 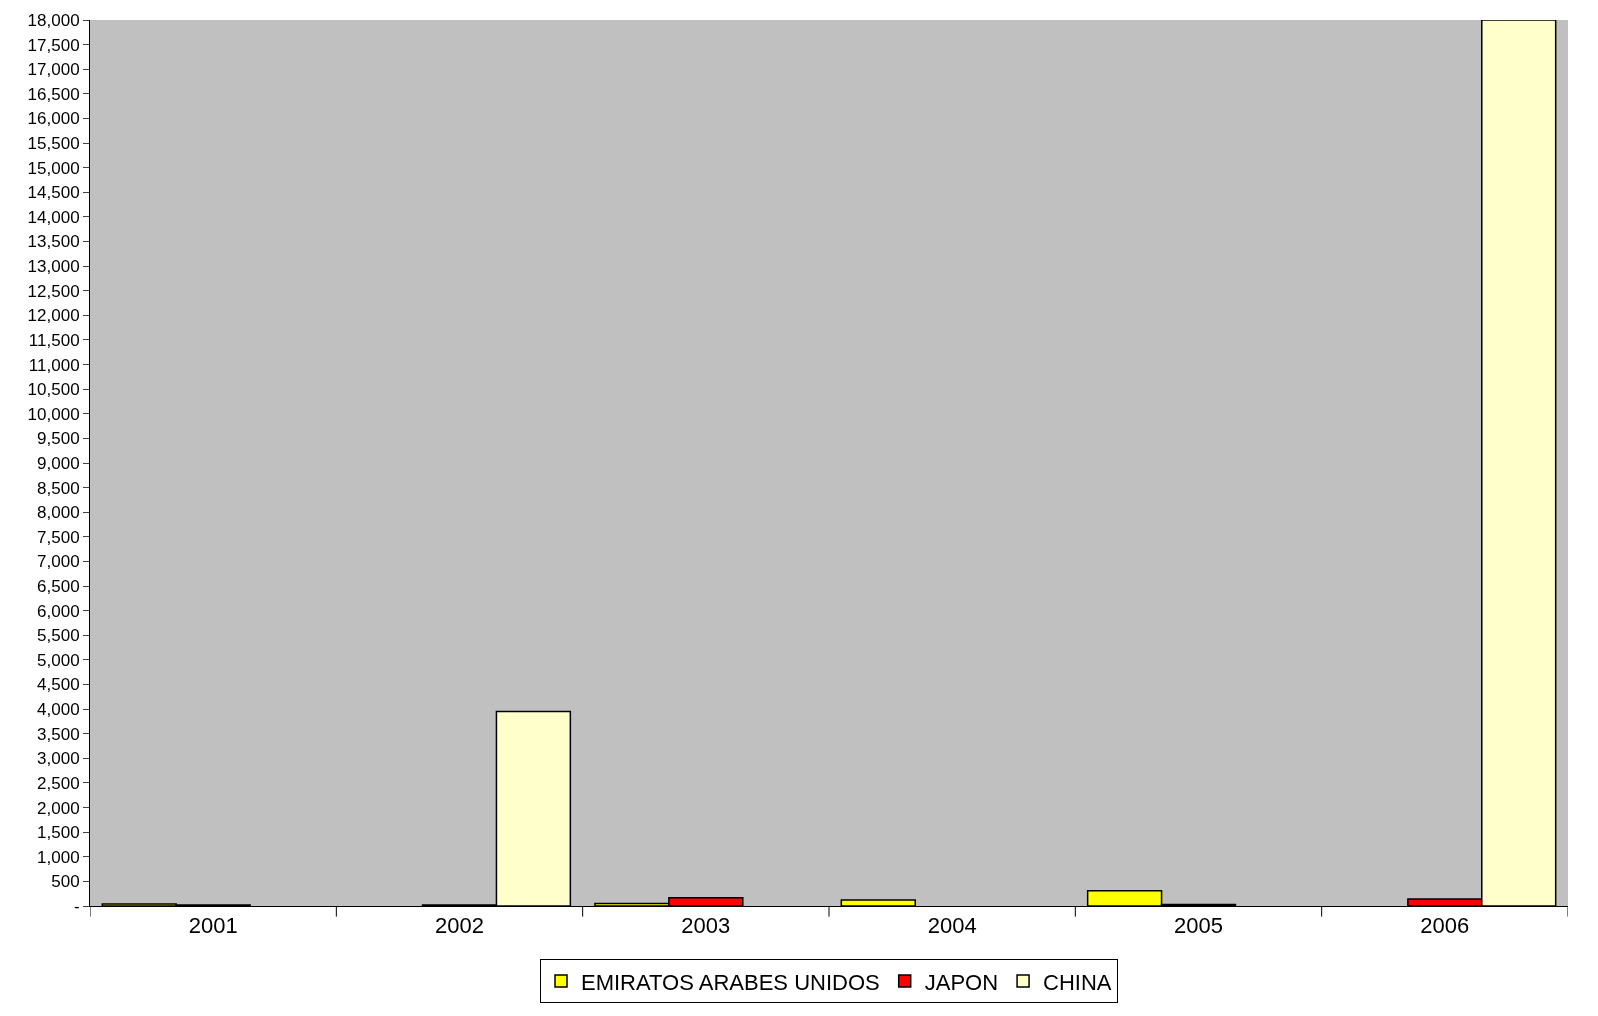 I want to click on y-tick-label: 7,500, so click(x=58, y=537).